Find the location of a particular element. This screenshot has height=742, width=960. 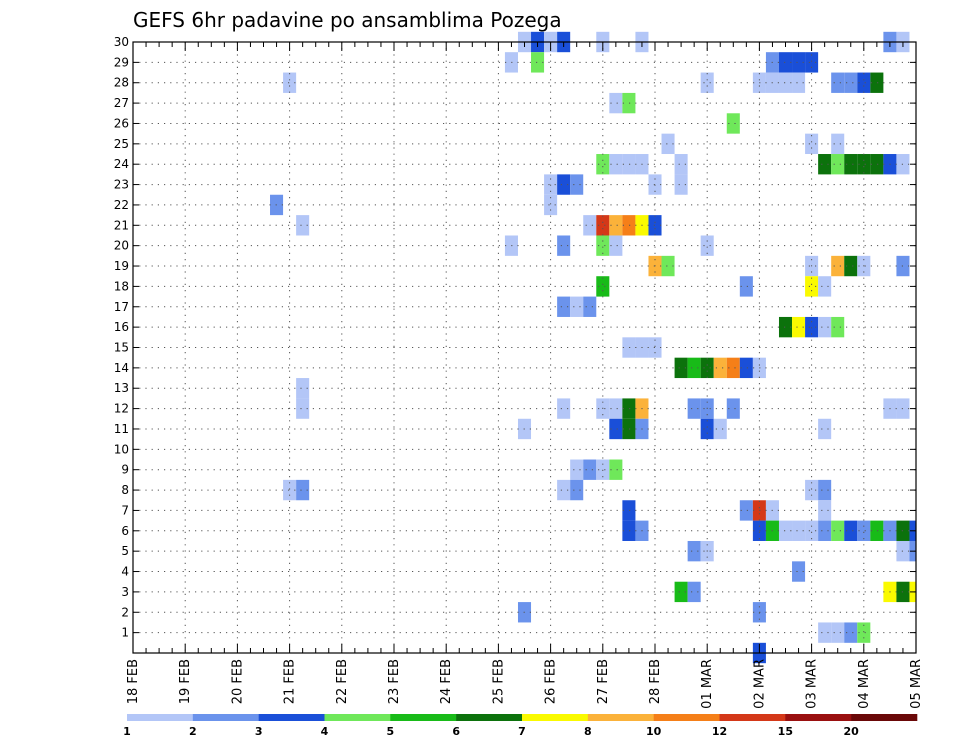

y-tick-label: 17 is located at coordinates (121, 307).